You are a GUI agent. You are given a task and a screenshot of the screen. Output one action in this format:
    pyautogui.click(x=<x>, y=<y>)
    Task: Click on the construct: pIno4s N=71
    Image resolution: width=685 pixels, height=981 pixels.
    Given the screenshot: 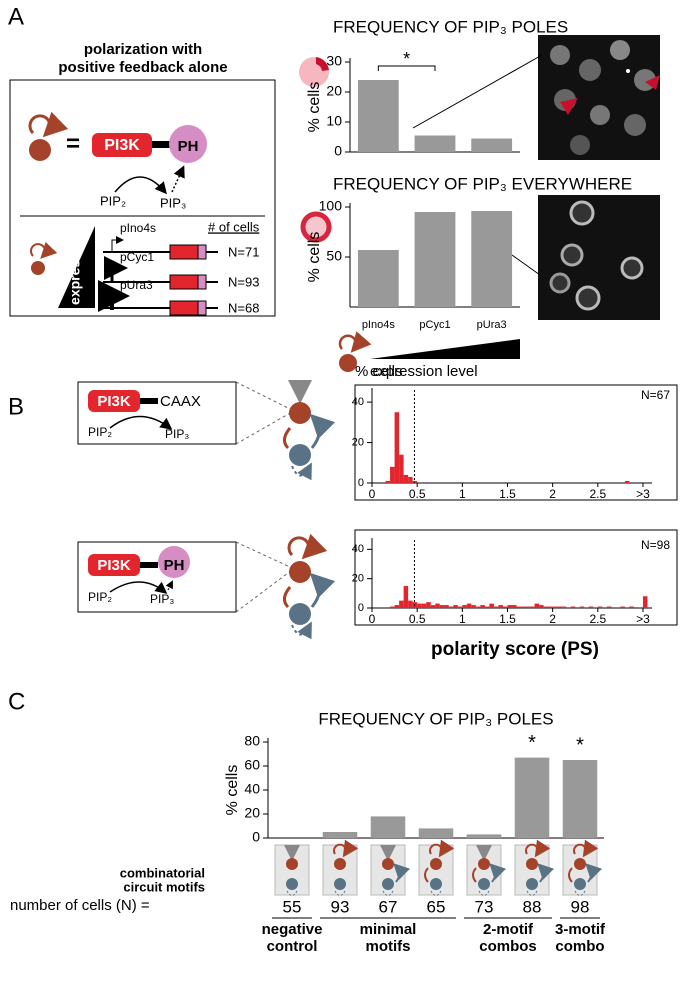 What is the action you would take?
    pyautogui.click(x=181, y=240)
    